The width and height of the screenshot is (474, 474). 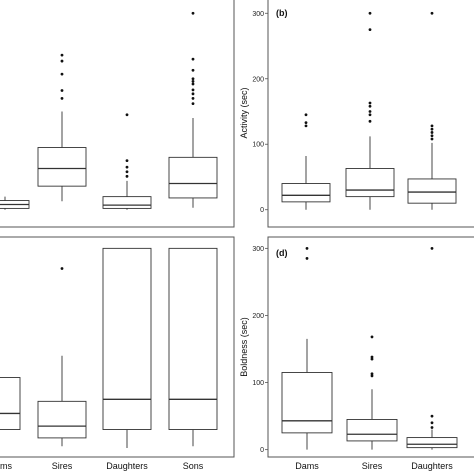 What do you see at coordinates (127, 202) in the screenshot?
I see `panel-a-daughters-box` at bounding box center [127, 202].